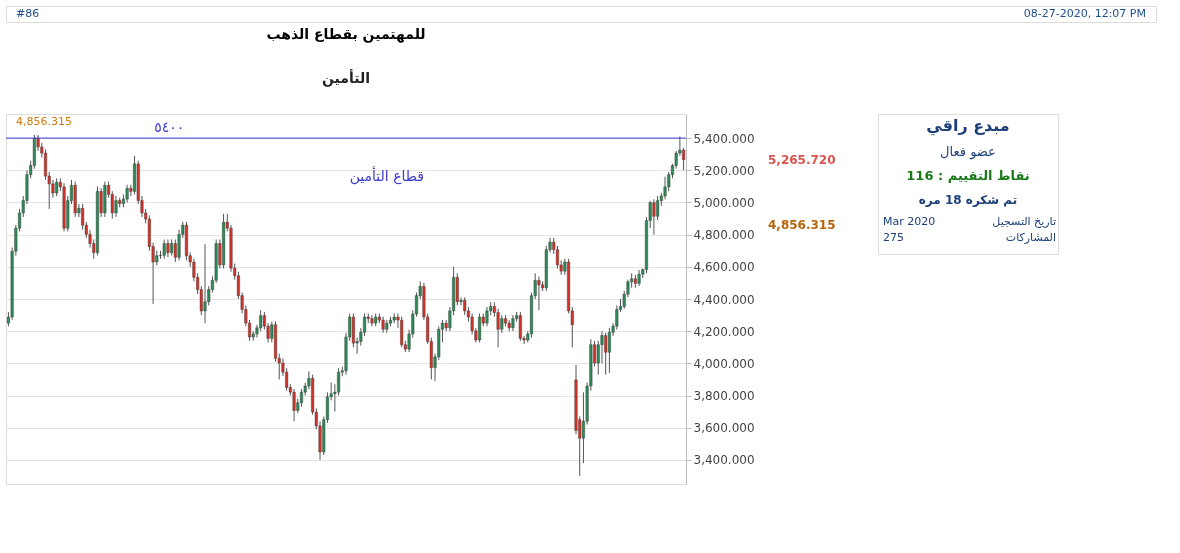 This screenshot has width=1180, height=553. I want to click on y-tick-label: 5,000.000, so click(724, 202).